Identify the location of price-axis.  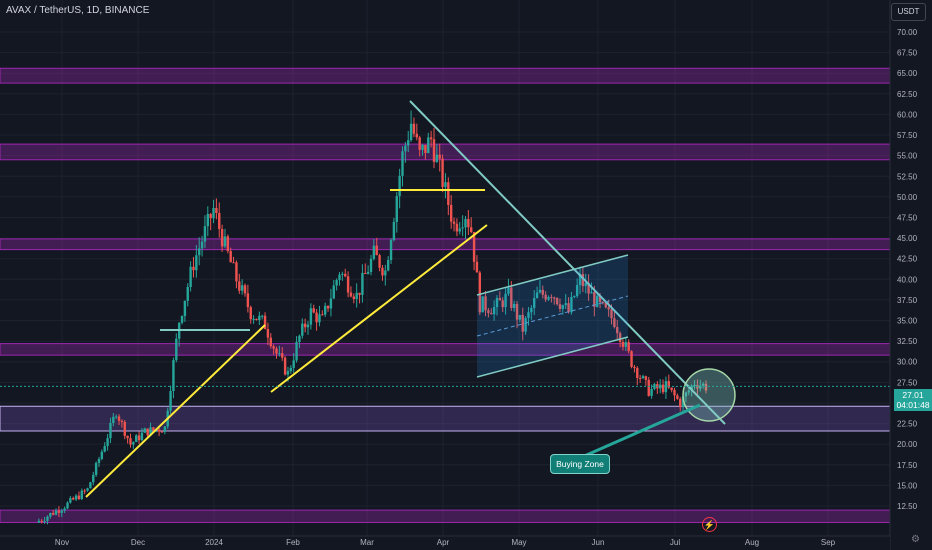
(911, 275).